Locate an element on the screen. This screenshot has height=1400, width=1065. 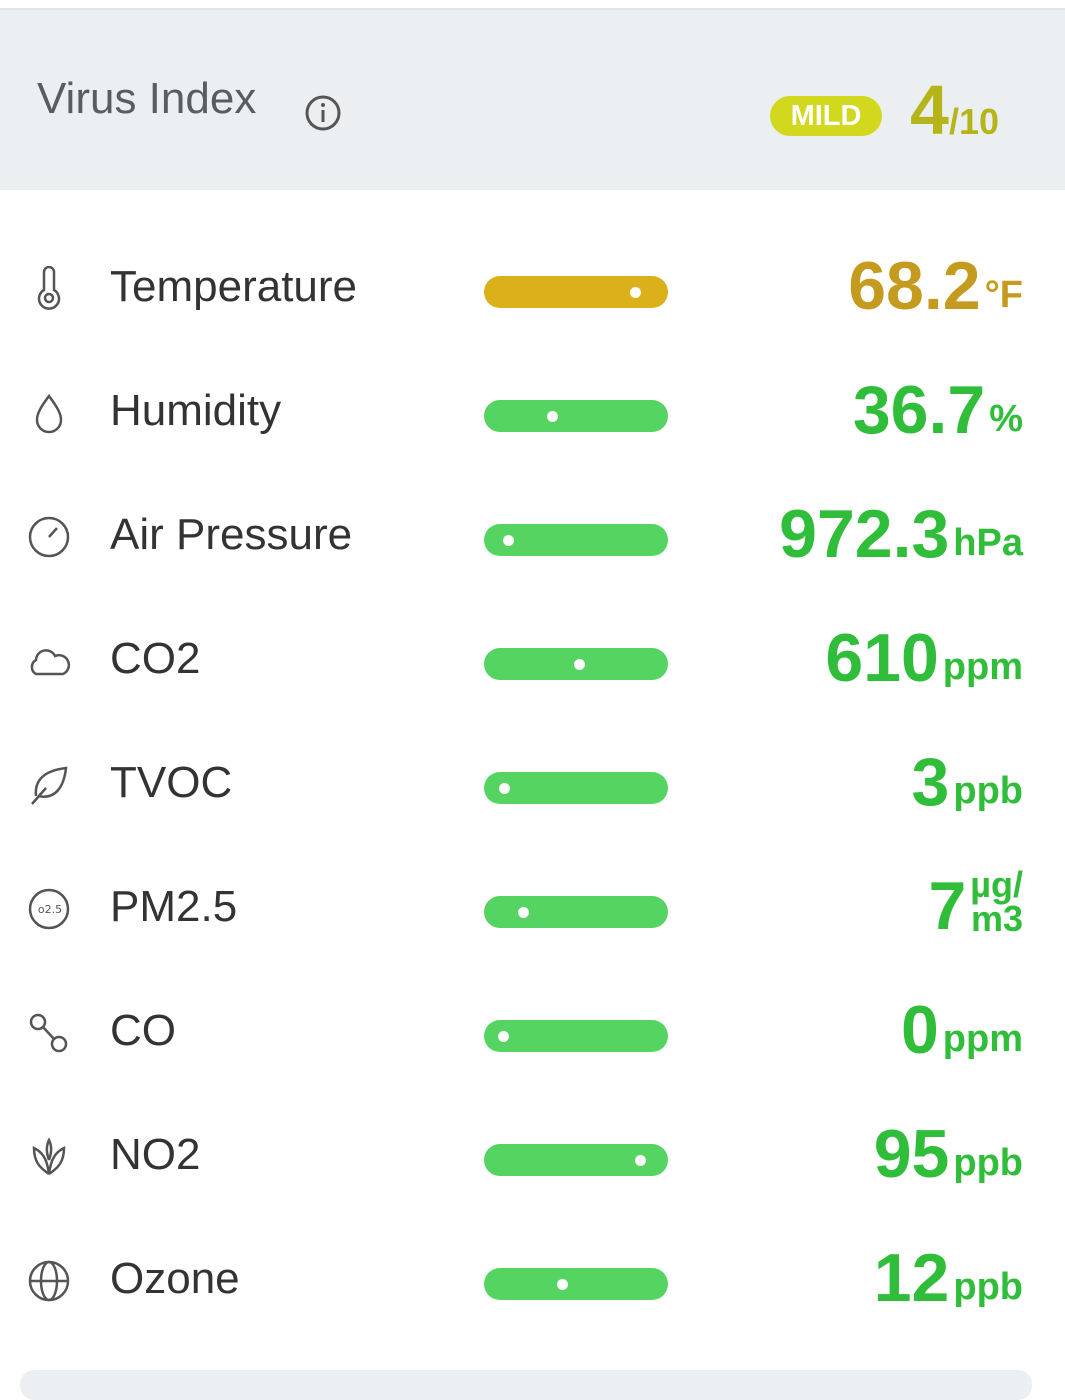
value-unit: µg/m3 is located at coordinates (996, 904).